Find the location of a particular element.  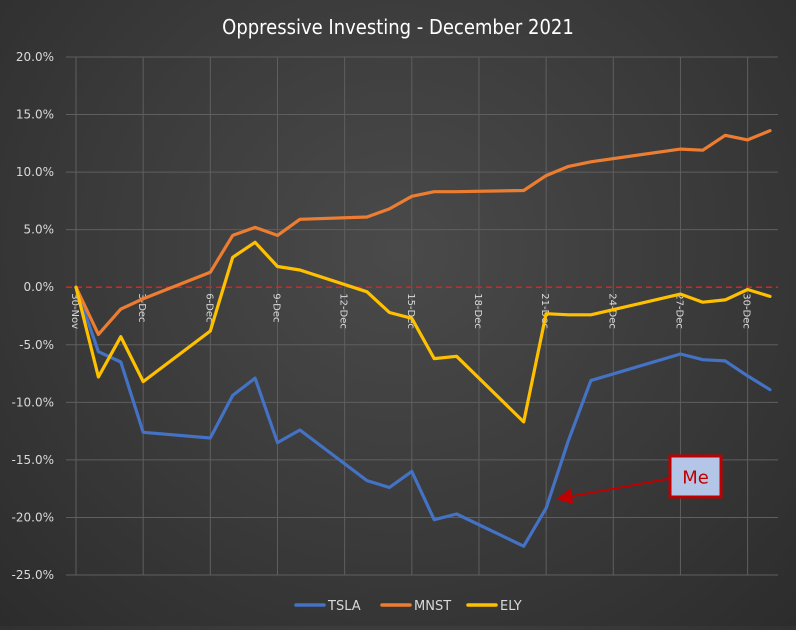

x-tick-label: 27-Dec is located at coordinates (678, 311).